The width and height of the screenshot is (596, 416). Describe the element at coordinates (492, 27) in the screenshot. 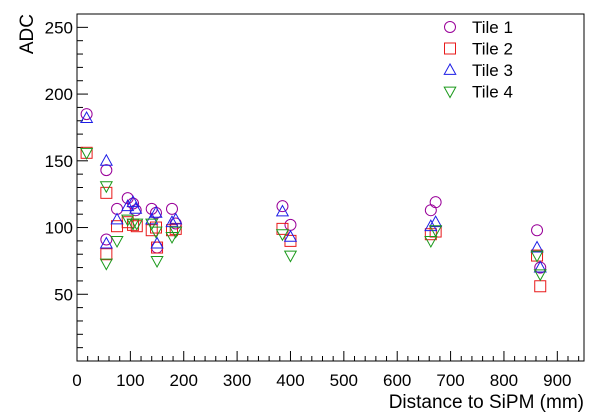

I see `legend-label: Tile 1` at that location.